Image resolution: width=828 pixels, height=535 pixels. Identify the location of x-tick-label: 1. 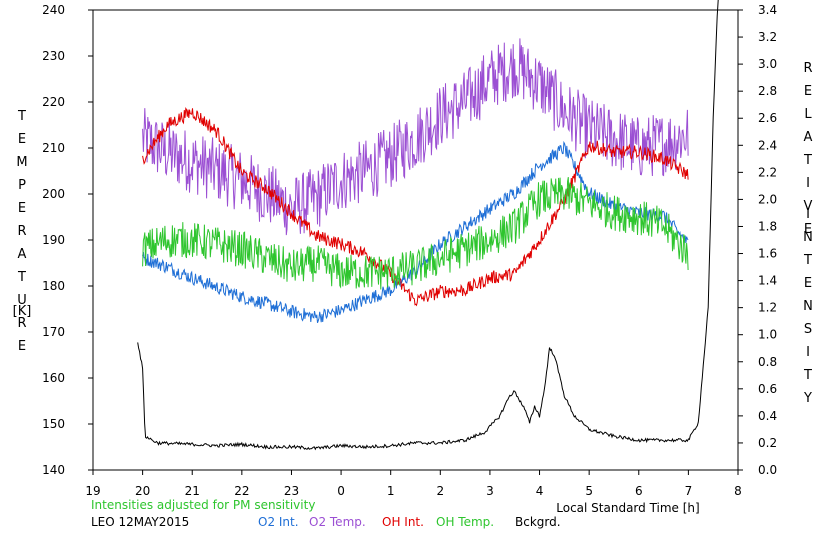
(391, 491).